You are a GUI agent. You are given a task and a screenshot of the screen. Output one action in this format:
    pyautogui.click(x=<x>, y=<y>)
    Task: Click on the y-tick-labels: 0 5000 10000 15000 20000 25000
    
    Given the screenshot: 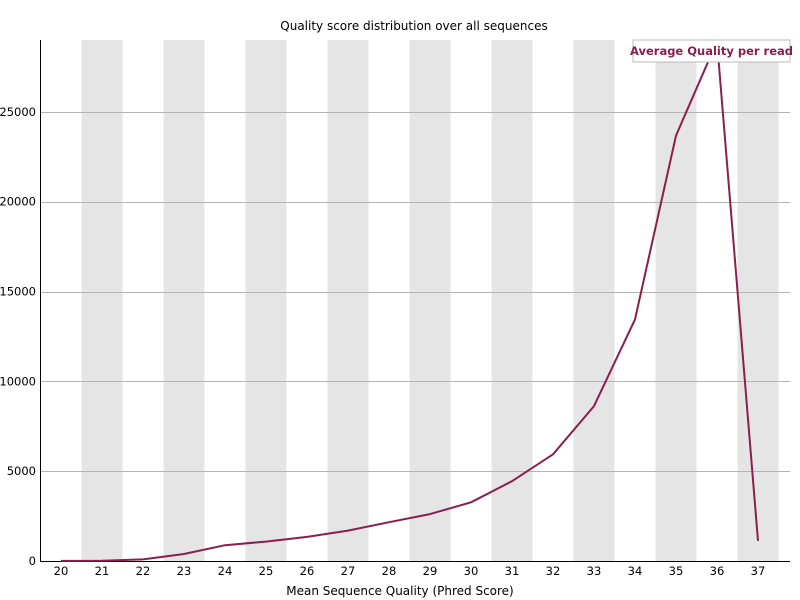 What is the action you would take?
    pyautogui.click(x=18, y=336)
    